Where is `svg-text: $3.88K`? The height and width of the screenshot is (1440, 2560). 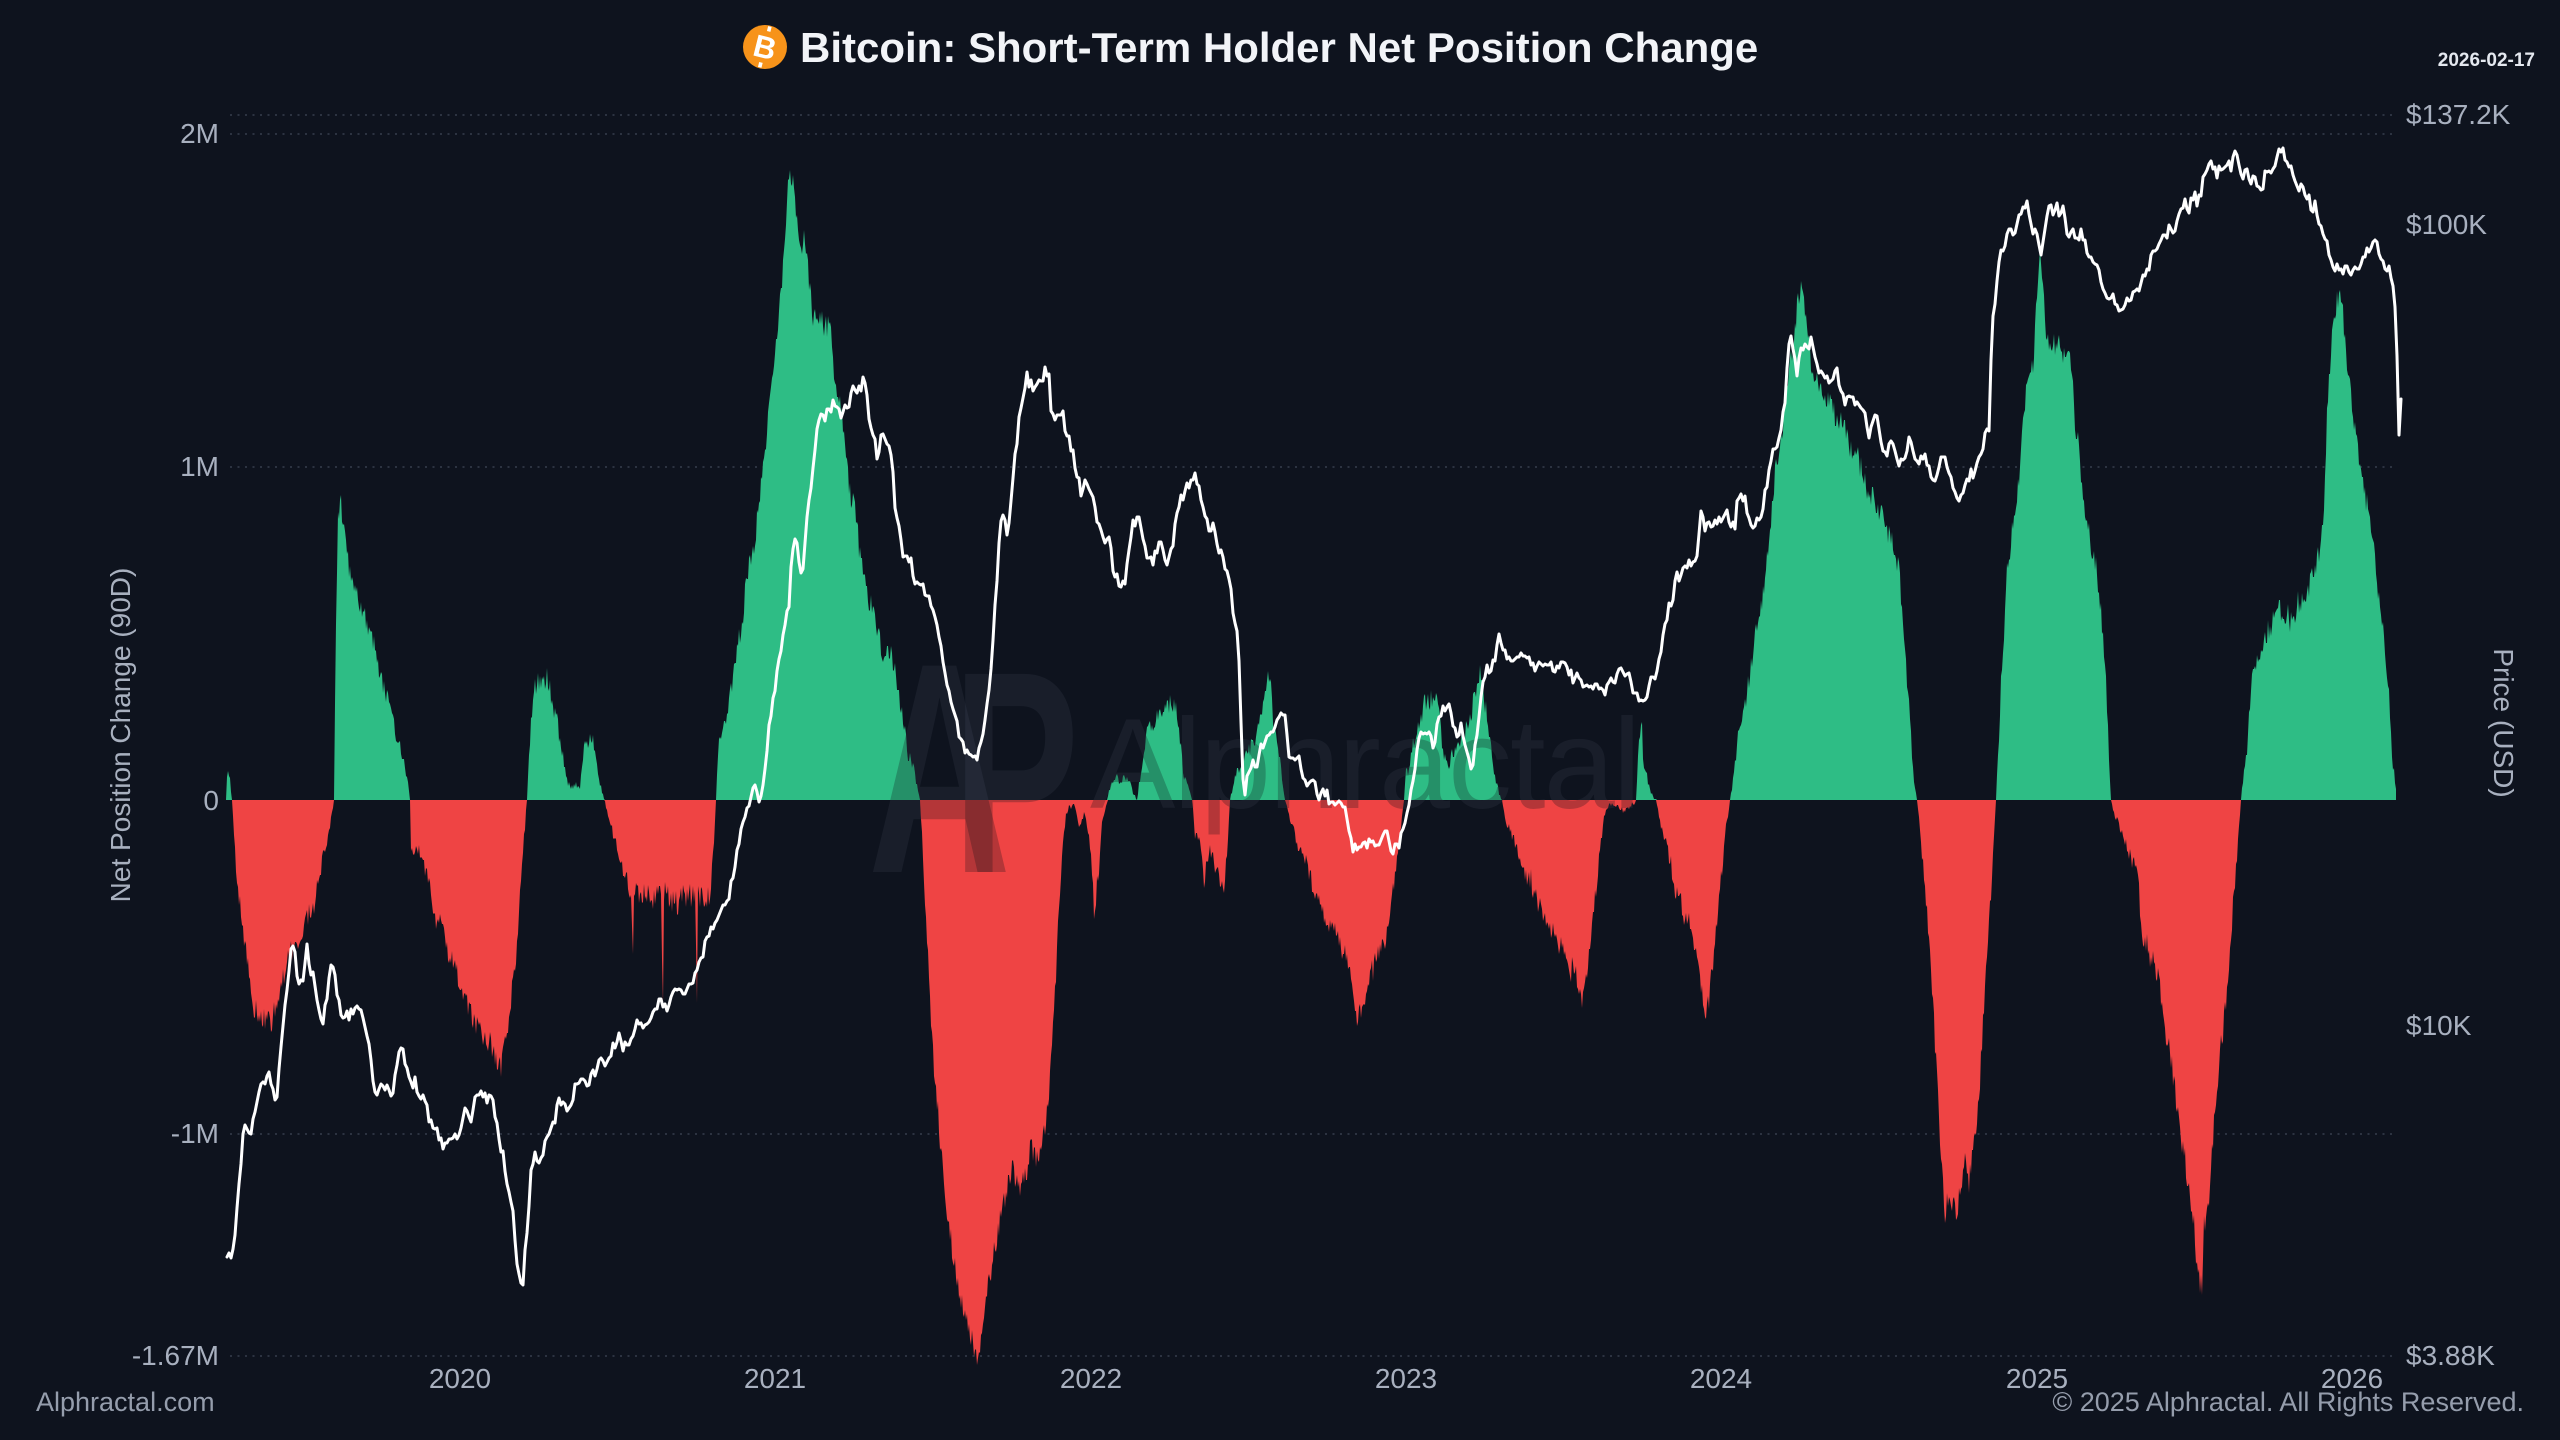 svg-text: $3.88K is located at coordinates (2450, 1355).